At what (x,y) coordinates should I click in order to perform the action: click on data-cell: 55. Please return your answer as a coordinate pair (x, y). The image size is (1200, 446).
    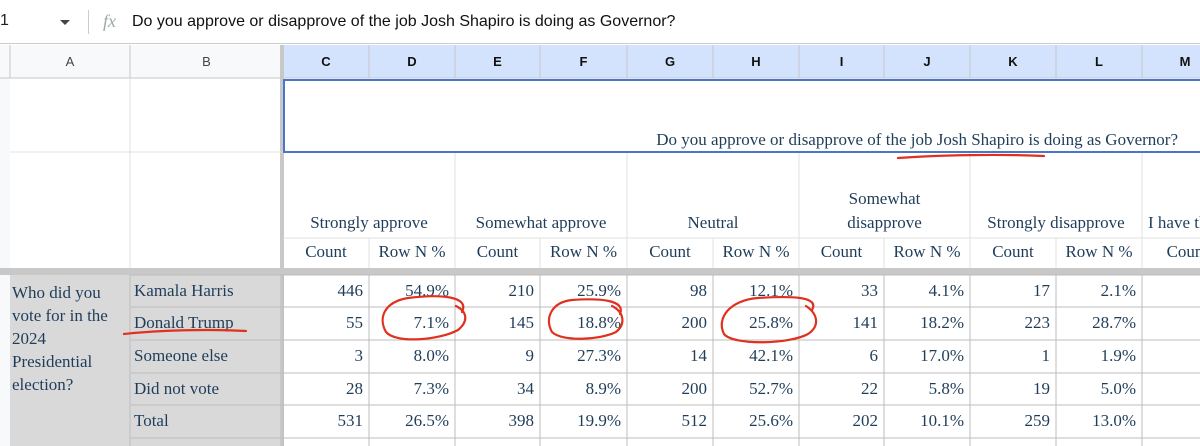
    Looking at the image, I should click on (354, 322).